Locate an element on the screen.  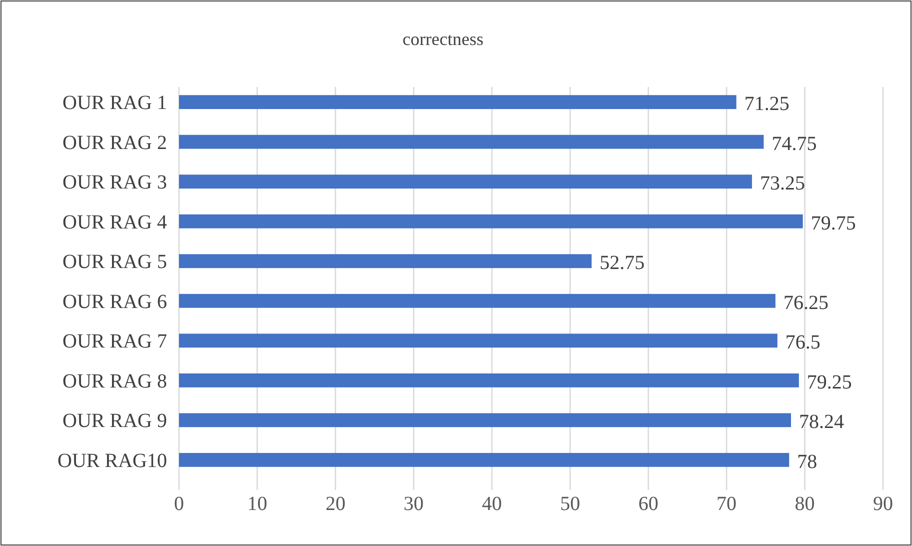
x-tick-label: 10 is located at coordinates (257, 504).